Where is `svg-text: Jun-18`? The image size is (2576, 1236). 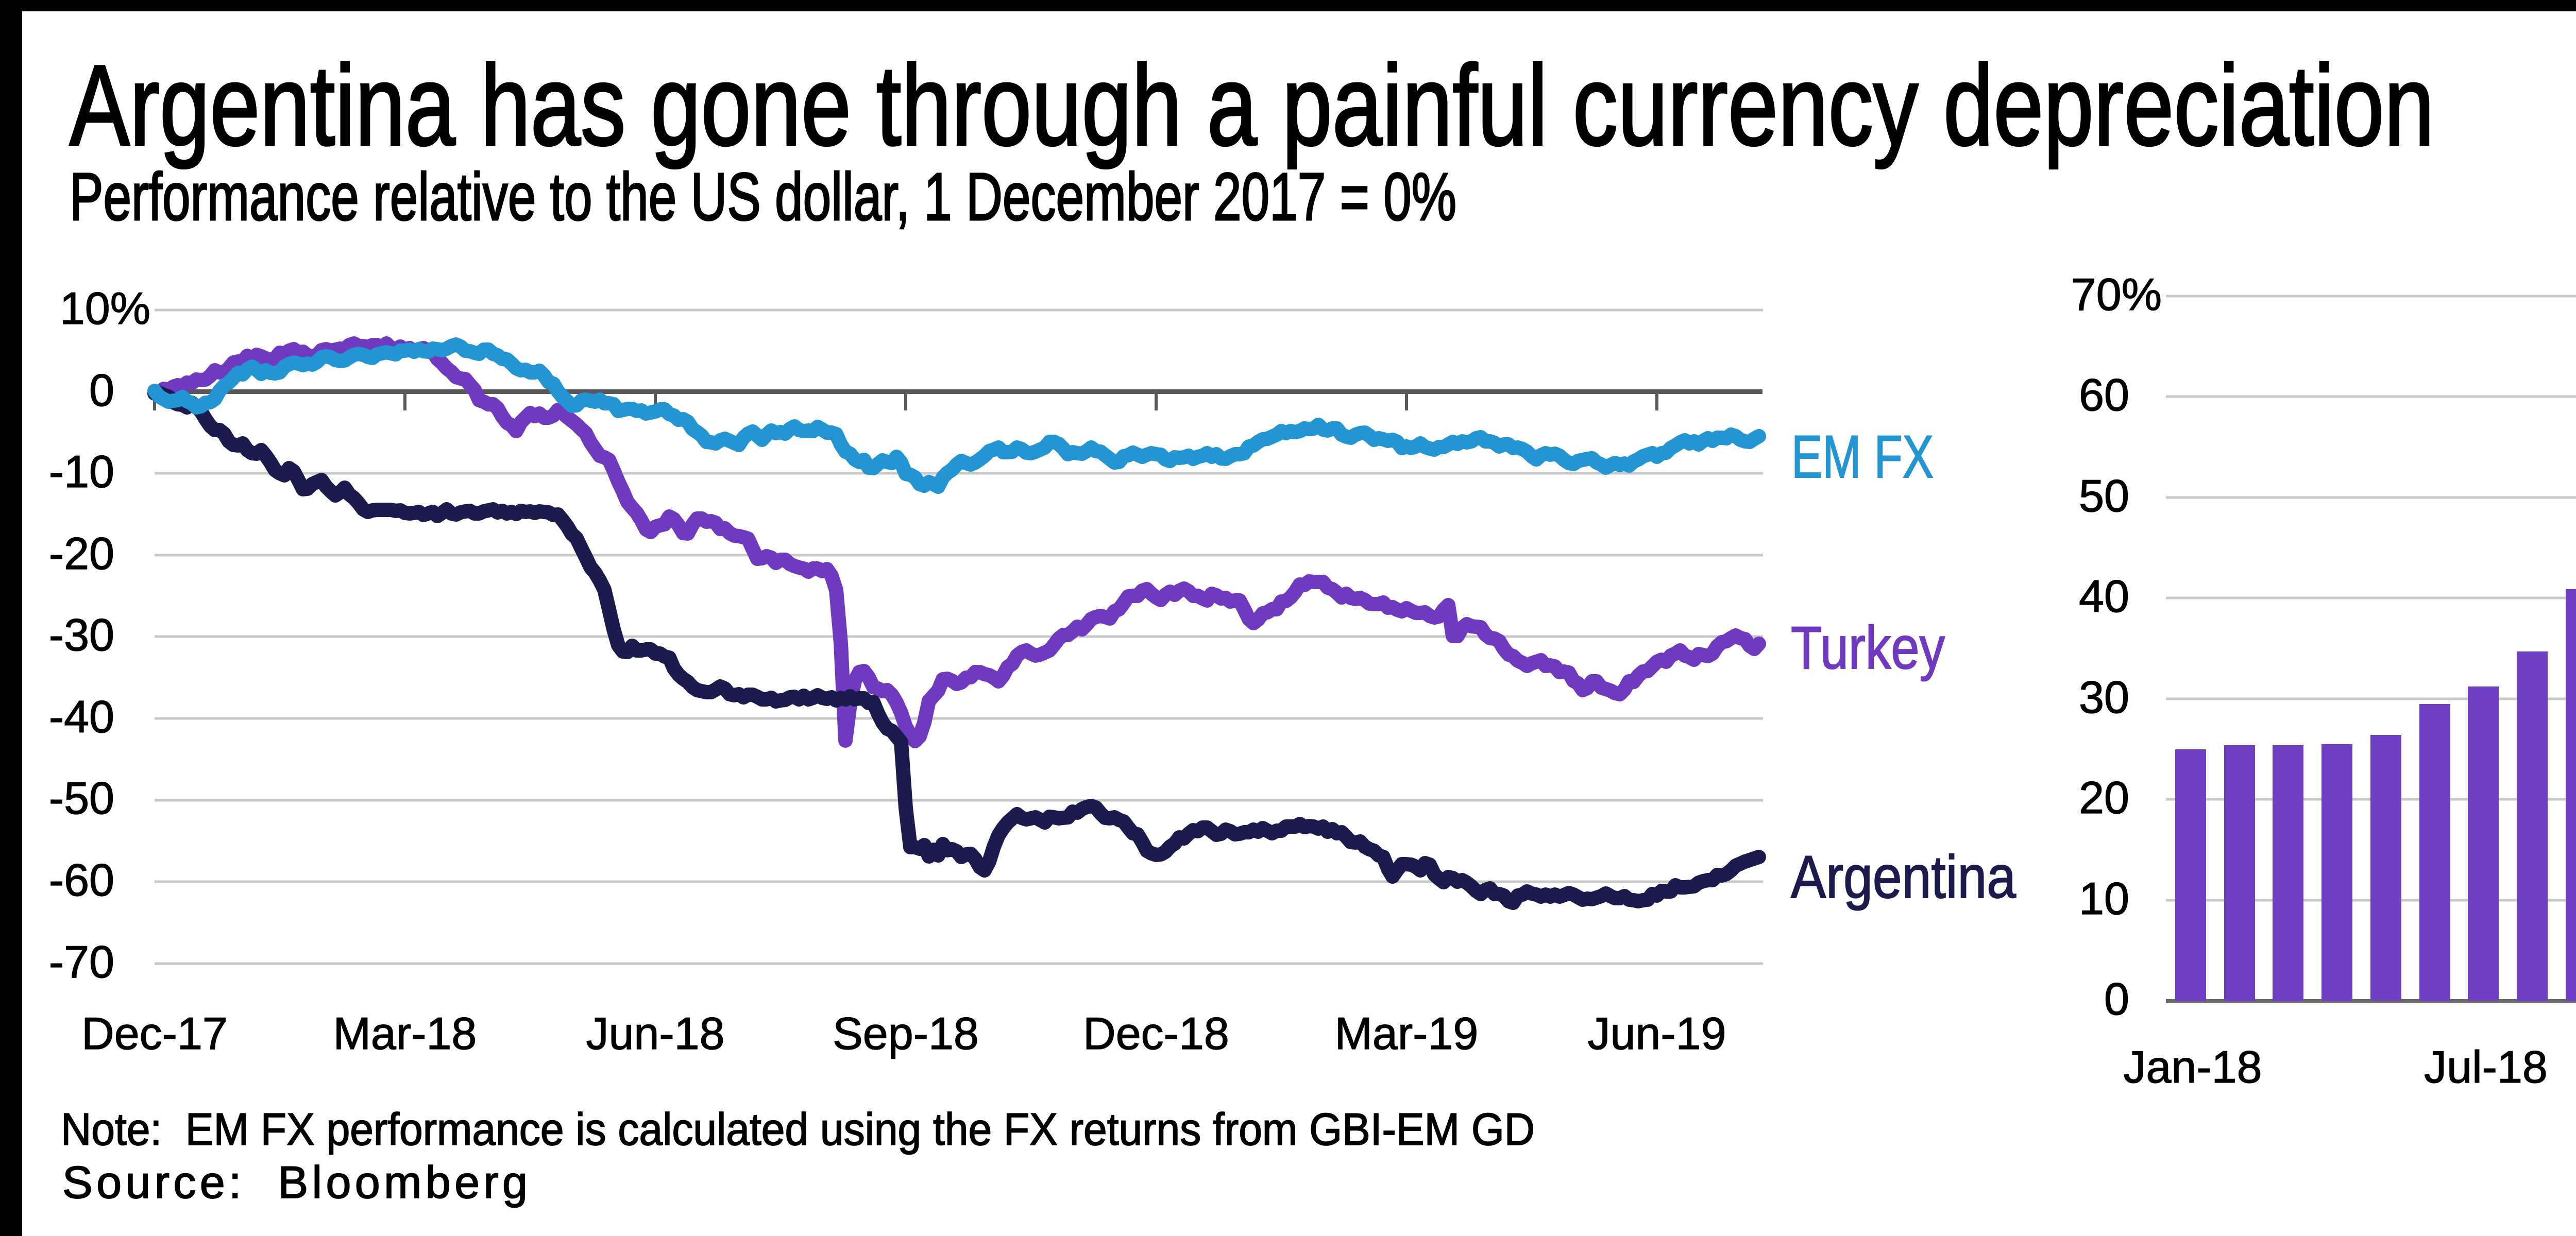 svg-text: Jun-18 is located at coordinates (655, 1033).